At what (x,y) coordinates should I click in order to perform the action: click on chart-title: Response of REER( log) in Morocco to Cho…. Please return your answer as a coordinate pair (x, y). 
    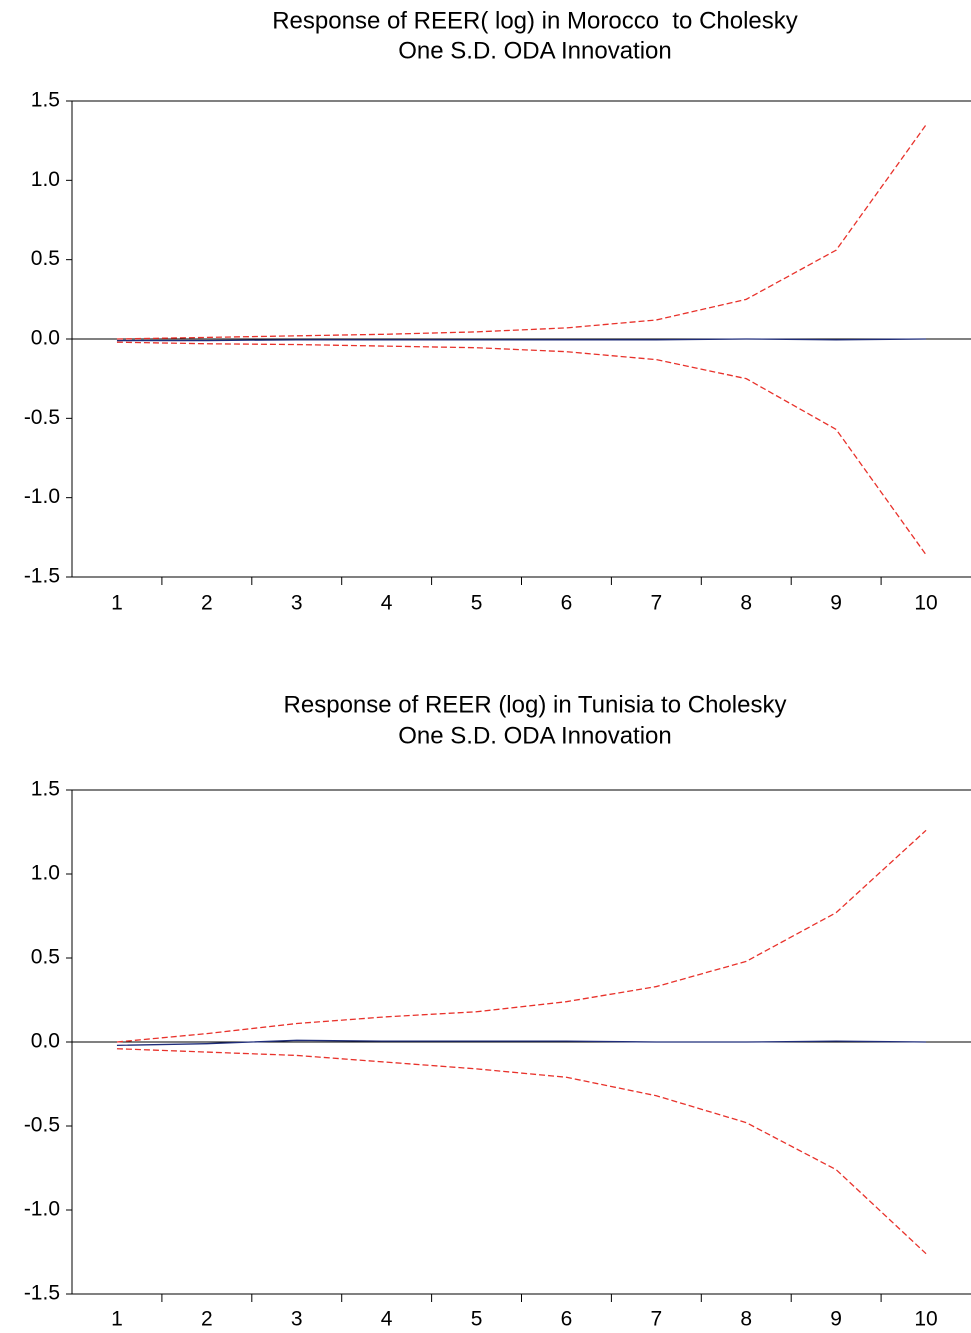
    Looking at the image, I should click on (535, 20).